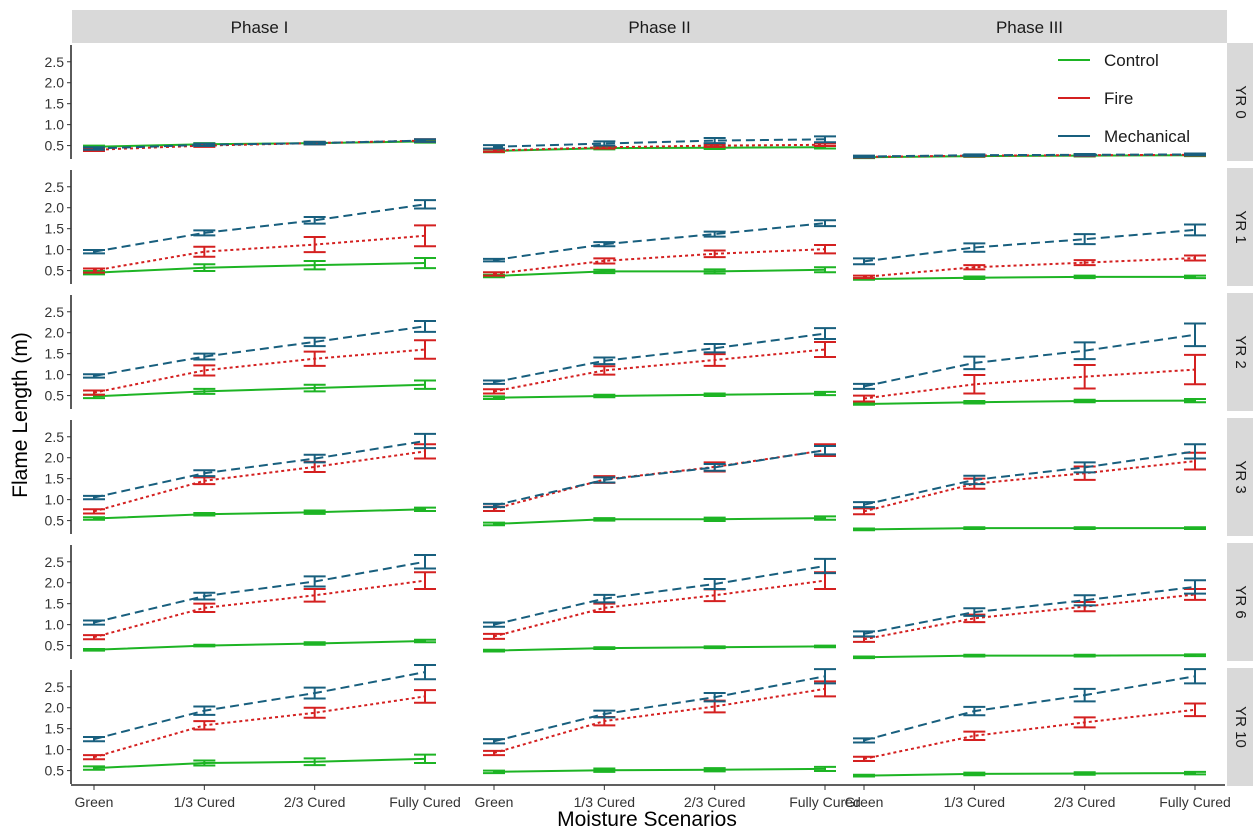  Describe the element at coordinates (1029, 252) in the screenshot. I see `panel-yr-1-phase-iii` at that location.